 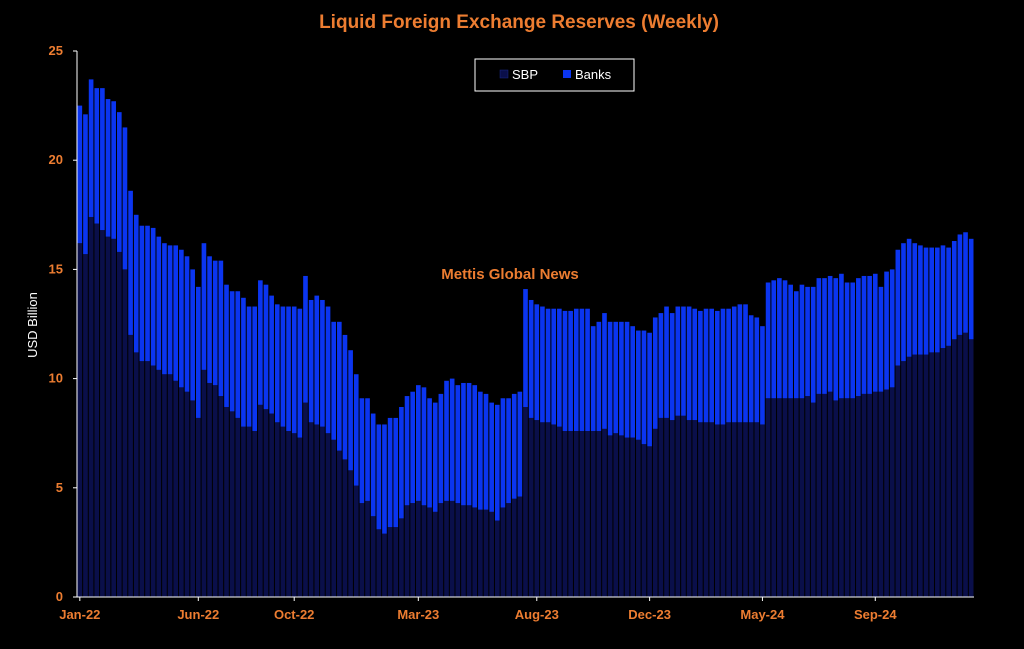 What do you see at coordinates (875, 614) in the screenshot?
I see `x-tick-label: Sep-24` at bounding box center [875, 614].